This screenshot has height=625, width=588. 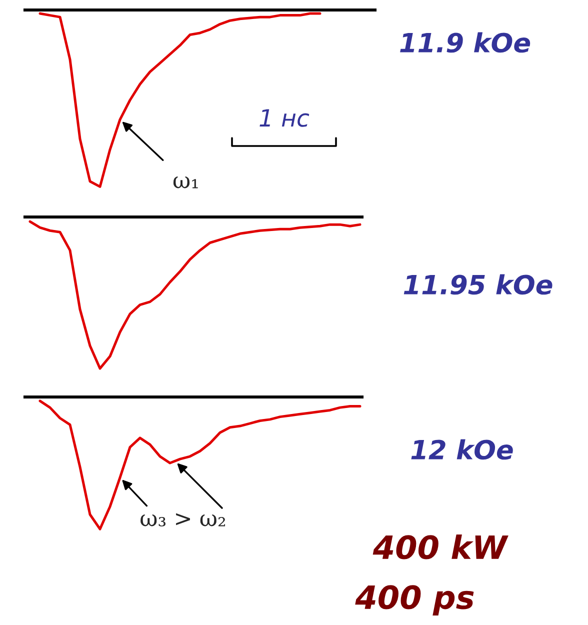 I want to click on annotation: ω₁, so click(x=185, y=182).